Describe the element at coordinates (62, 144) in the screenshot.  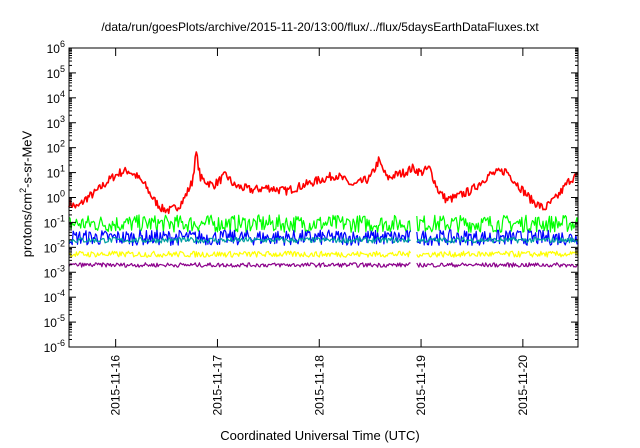
I see `y-tick-exponent: 2` at that location.